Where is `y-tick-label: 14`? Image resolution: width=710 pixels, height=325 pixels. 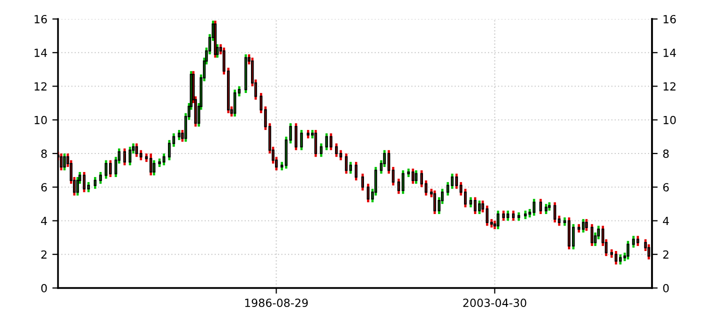 y-tick-label: 14 is located at coordinates (40, 52).